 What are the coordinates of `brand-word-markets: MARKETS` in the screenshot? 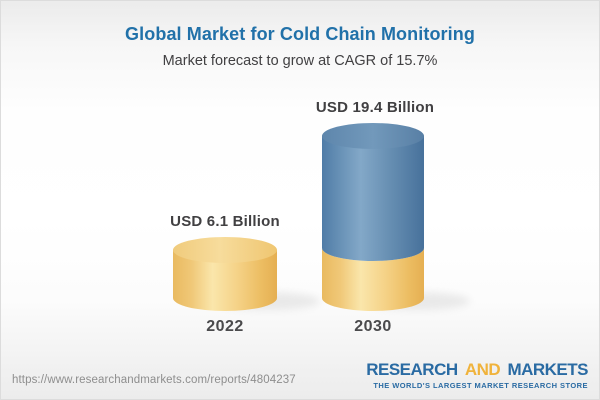 It's located at (547, 369).